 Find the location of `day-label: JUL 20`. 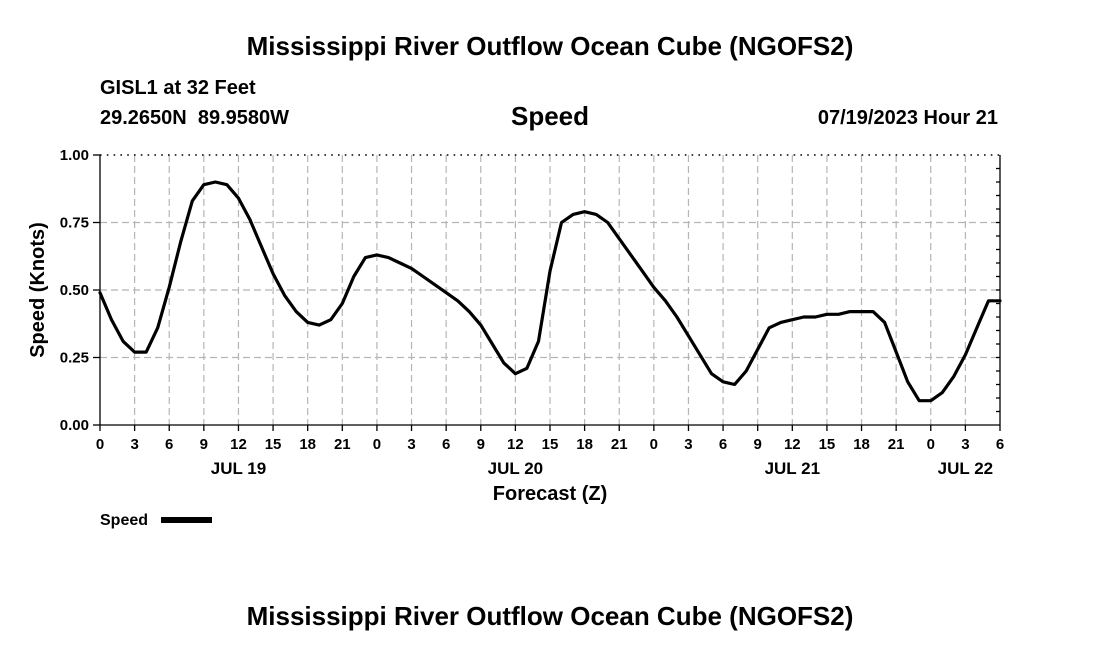

day-label: JUL 20 is located at coordinates (515, 468).